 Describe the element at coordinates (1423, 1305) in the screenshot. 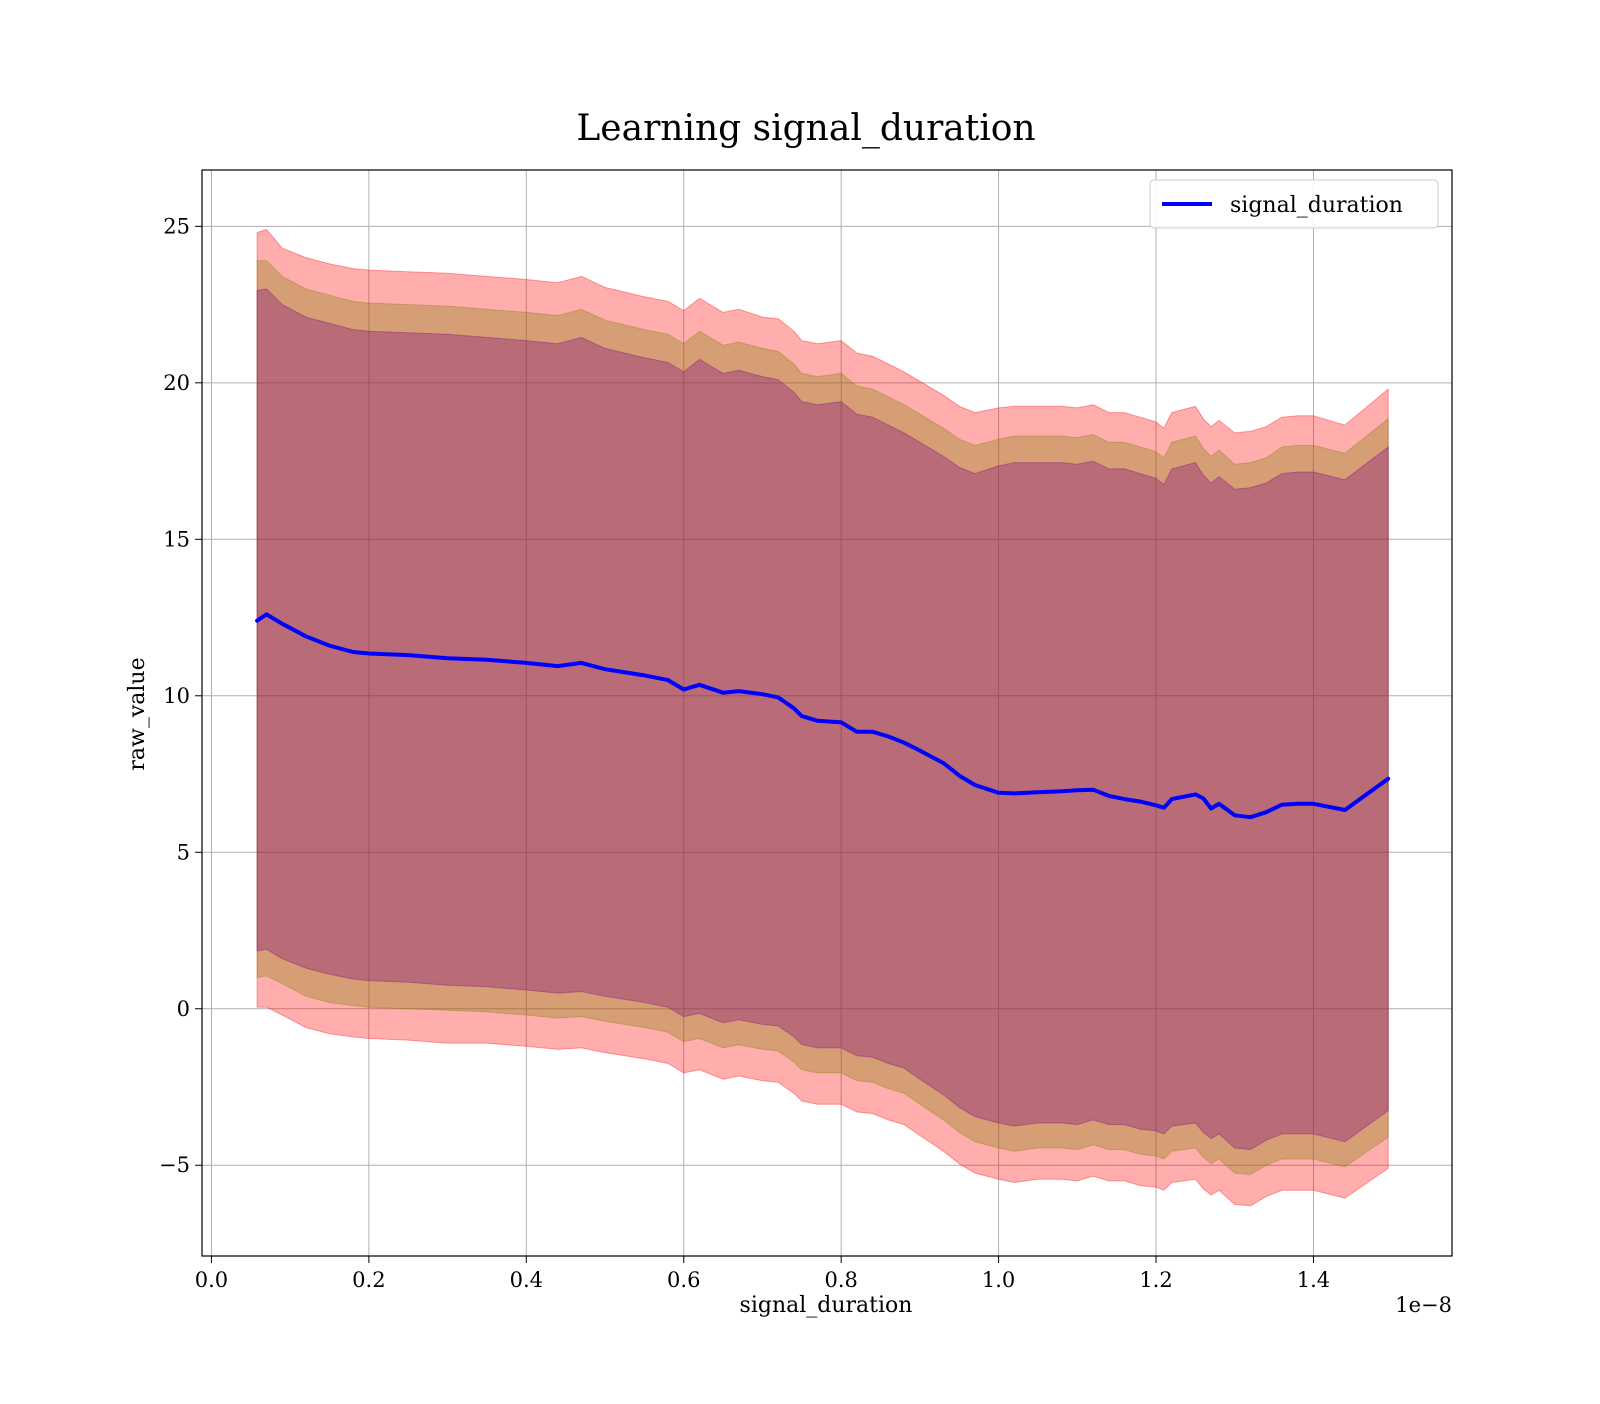

I see `x-axis-offset-label: 1e−8` at that location.